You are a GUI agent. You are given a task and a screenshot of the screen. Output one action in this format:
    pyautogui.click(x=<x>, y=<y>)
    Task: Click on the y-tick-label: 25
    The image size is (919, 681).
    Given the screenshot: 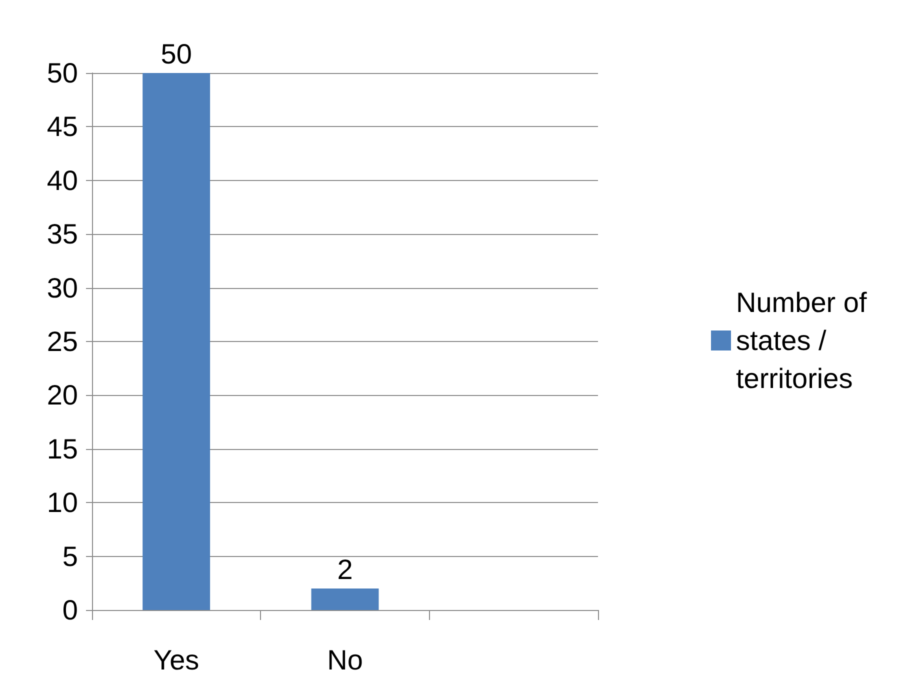 What is the action you would take?
    pyautogui.click(x=62, y=341)
    